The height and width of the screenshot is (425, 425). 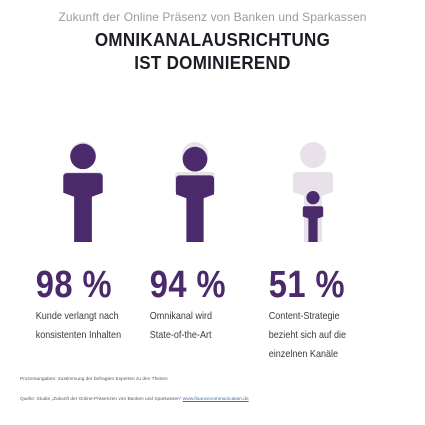 I want to click on stat-label-3-line-1: Content-Strategie, so click(x=304, y=316).